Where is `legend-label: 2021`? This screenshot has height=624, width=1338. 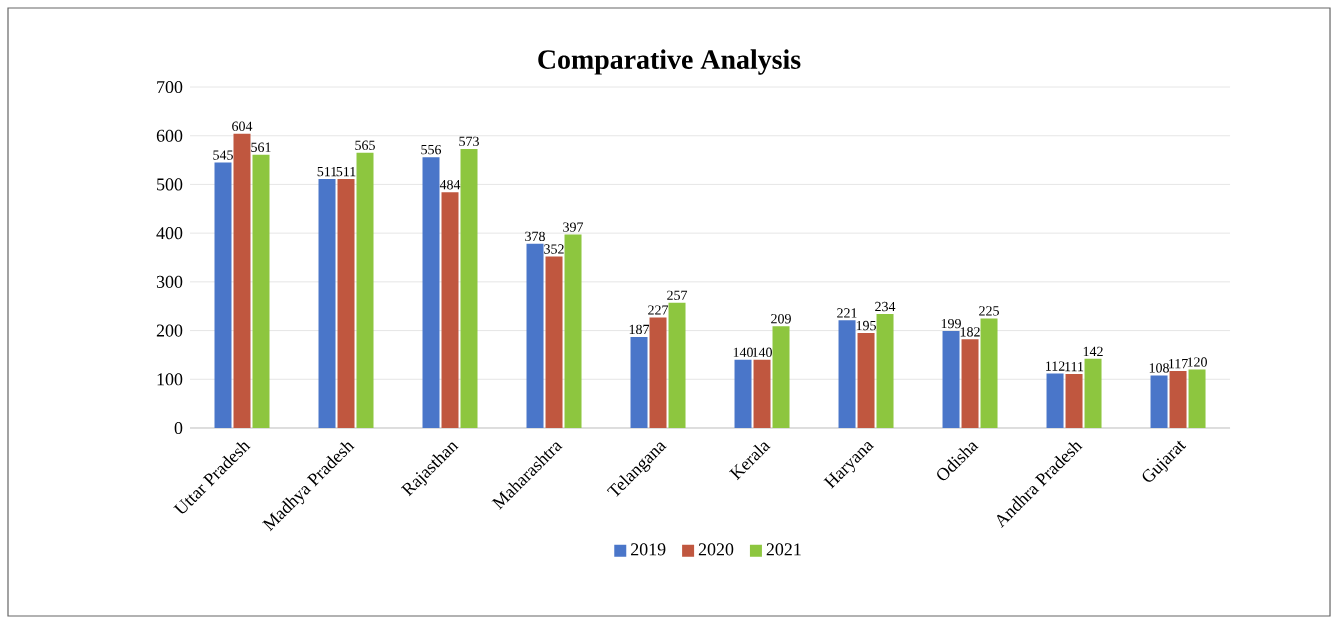
legend-label: 2021 is located at coordinates (783, 549).